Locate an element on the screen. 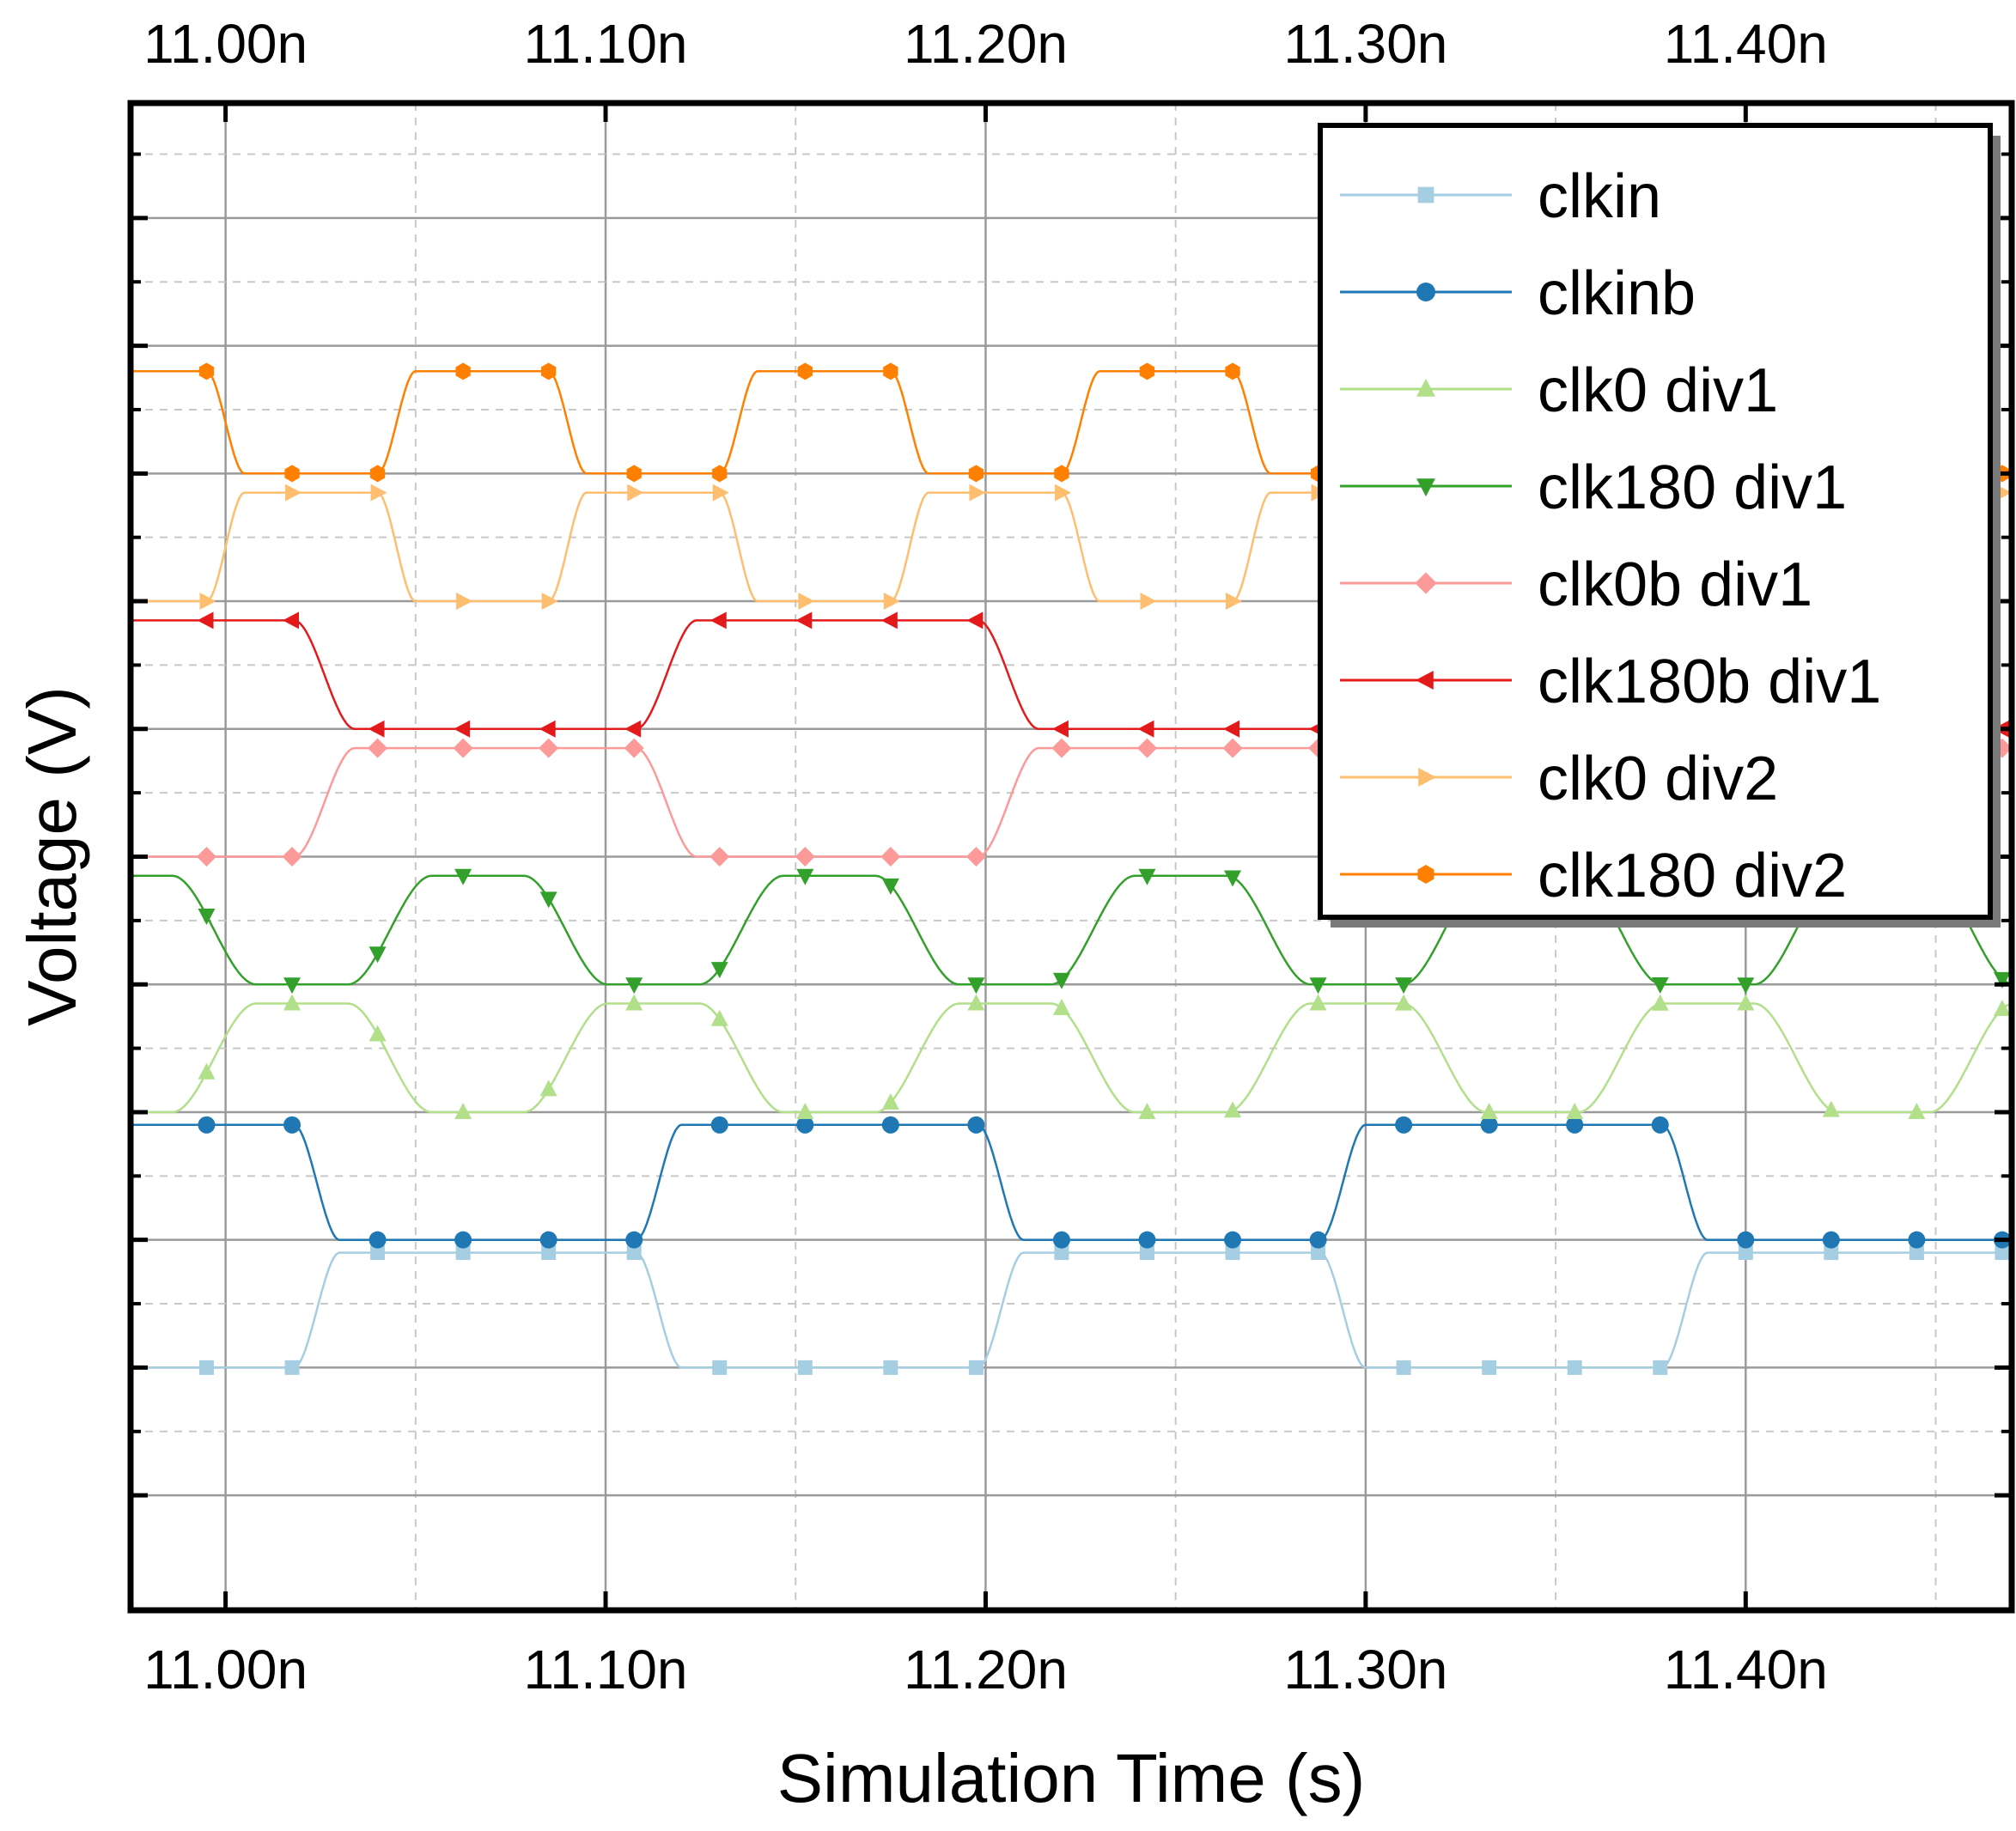 This screenshot has width=2016, height=1831. legend-item: clk0 div1 is located at coordinates (1559, 390).